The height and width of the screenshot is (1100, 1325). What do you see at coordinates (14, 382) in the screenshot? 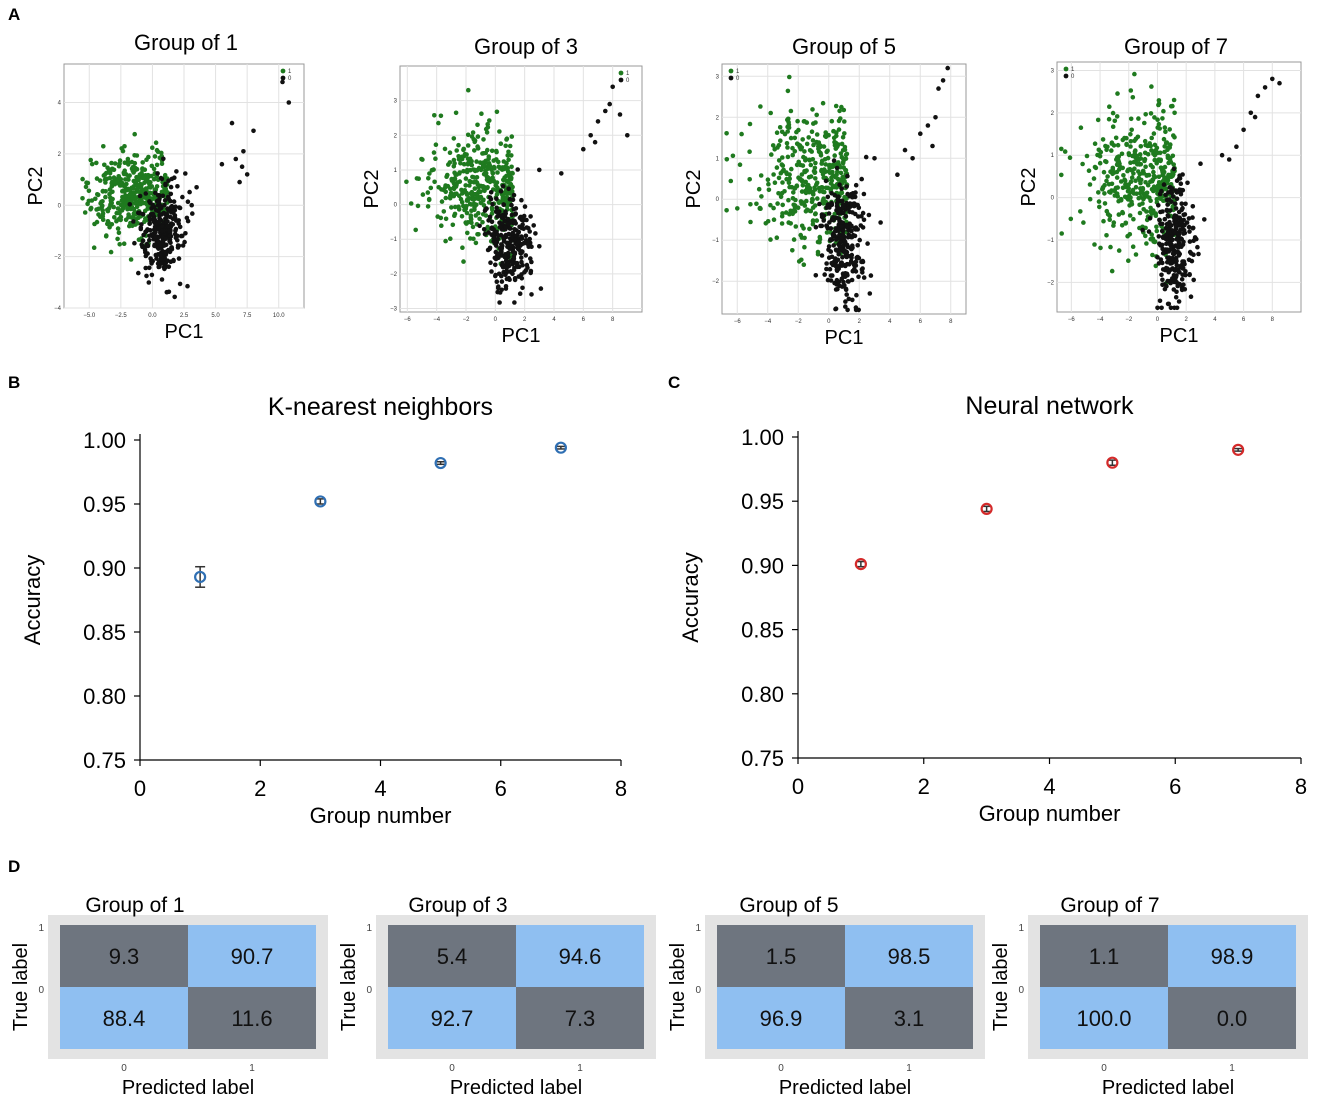
I see `panel-letter-b: B` at bounding box center [14, 382].